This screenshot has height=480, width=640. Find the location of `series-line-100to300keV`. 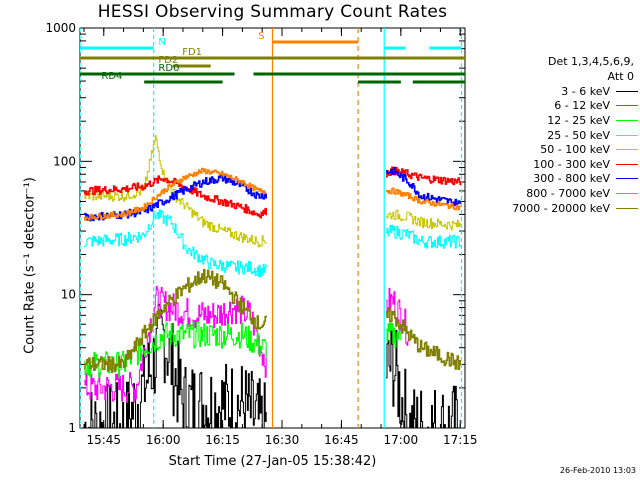

series-line-100to300keV is located at coordinates (272, 192).